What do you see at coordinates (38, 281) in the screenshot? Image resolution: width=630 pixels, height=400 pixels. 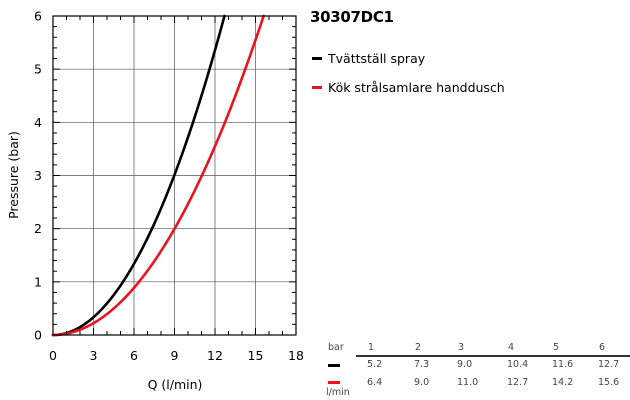 I see `y-tick-label: 1` at bounding box center [38, 281].